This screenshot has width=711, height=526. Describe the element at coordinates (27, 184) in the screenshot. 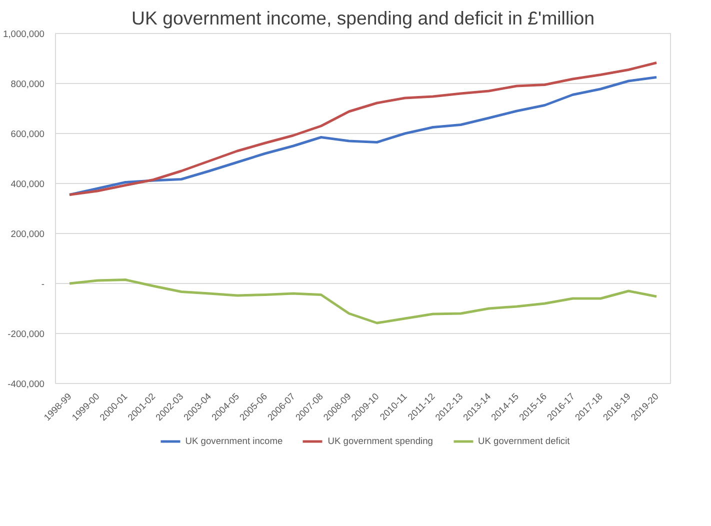

I see `y-tick-label: 400,000` at that location.